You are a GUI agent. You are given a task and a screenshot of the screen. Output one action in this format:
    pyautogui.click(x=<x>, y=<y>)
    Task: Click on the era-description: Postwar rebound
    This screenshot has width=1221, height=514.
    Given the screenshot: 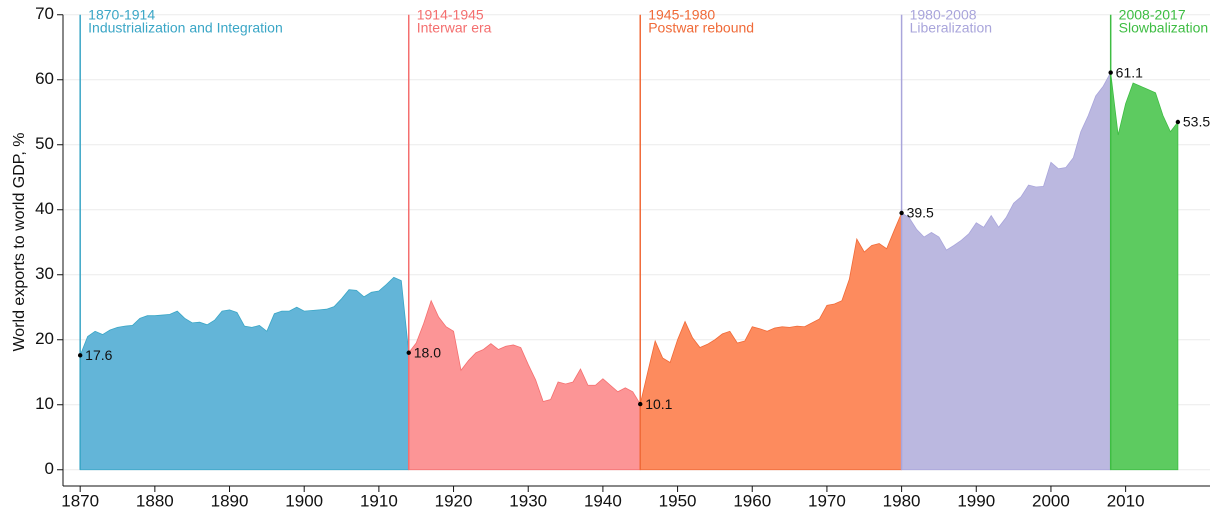 What is the action you would take?
    pyautogui.click(x=701, y=28)
    